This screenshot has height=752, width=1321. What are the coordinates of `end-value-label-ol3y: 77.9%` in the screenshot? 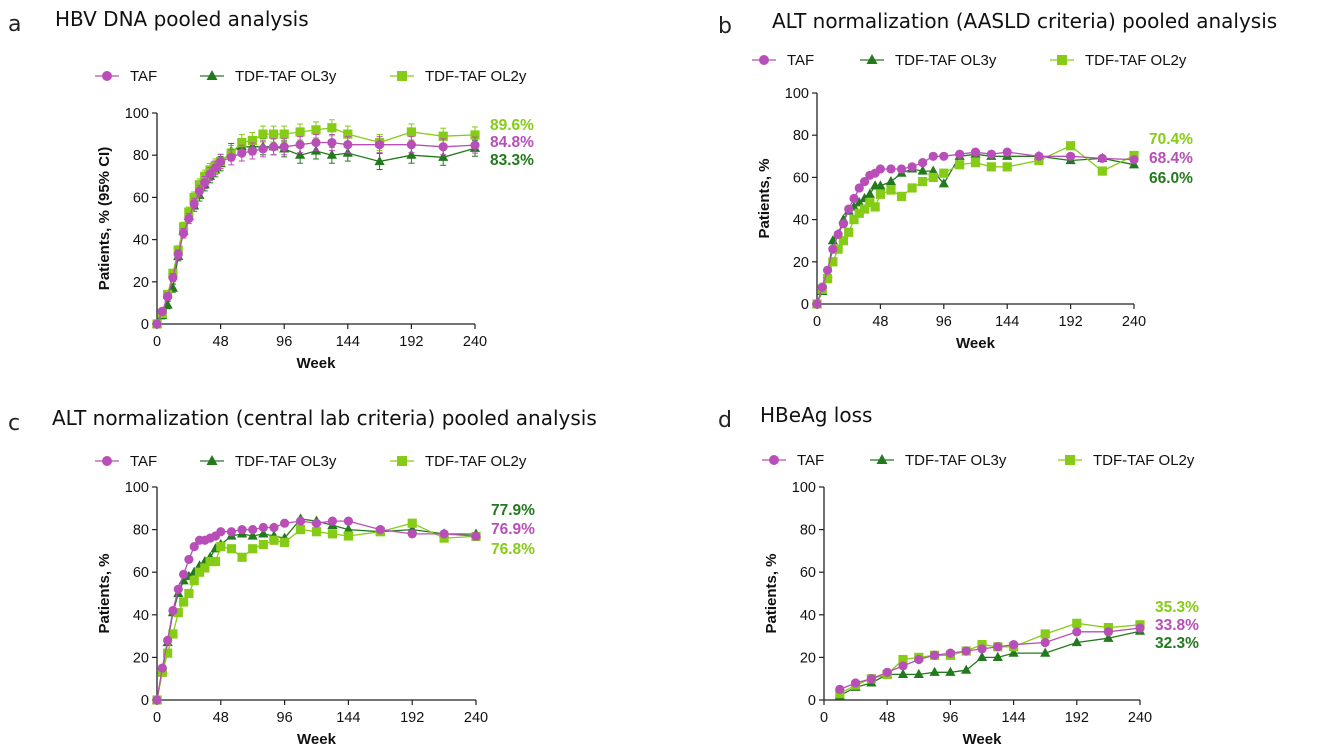 It's located at (513, 510).